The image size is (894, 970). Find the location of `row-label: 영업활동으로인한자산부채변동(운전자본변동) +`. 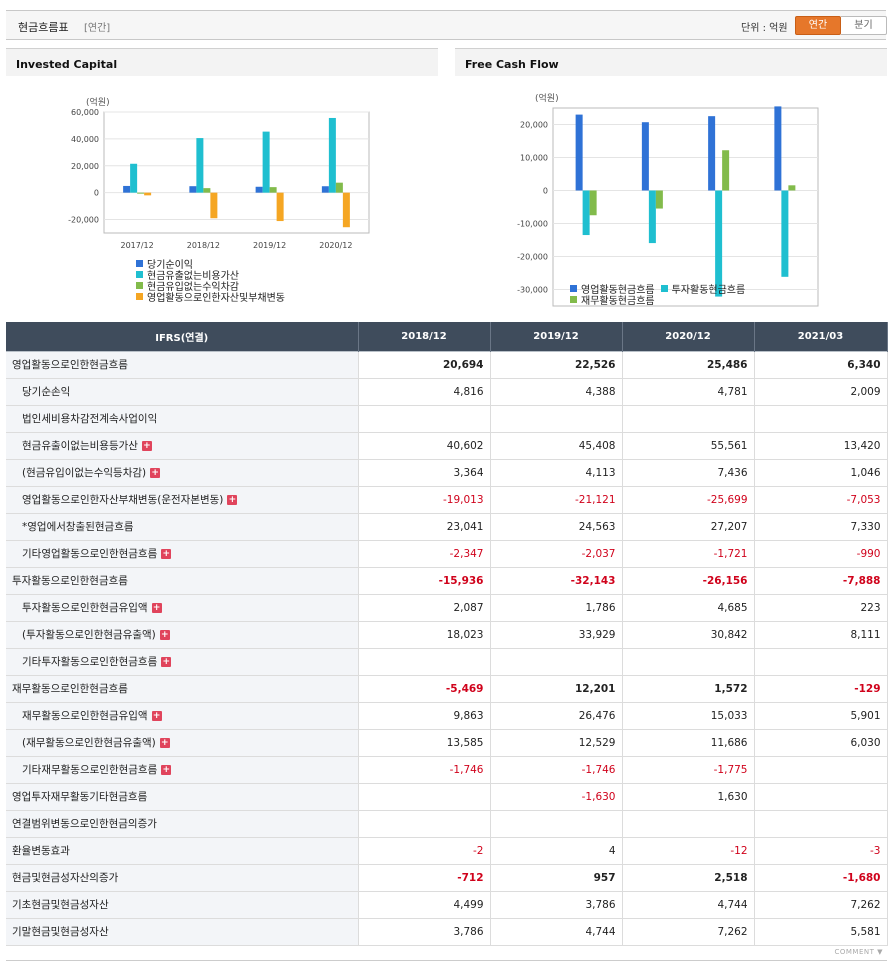

row-label: 영업활동으로인한자산부채변동(운전자본변동) + is located at coordinates (182, 500).